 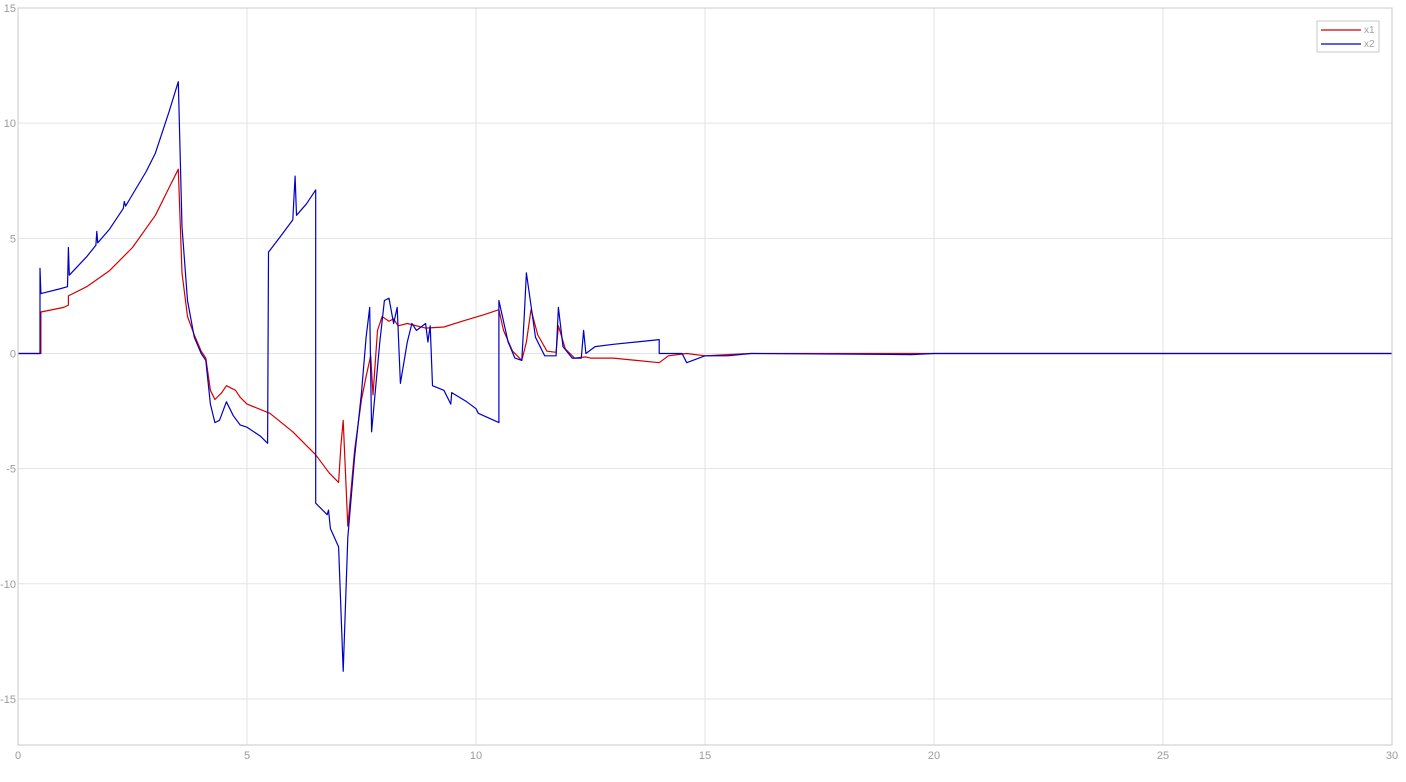 What do you see at coordinates (1369, 44) in the screenshot?
I see `legend-label-x2: x2` at bounding box center [1369, 44].